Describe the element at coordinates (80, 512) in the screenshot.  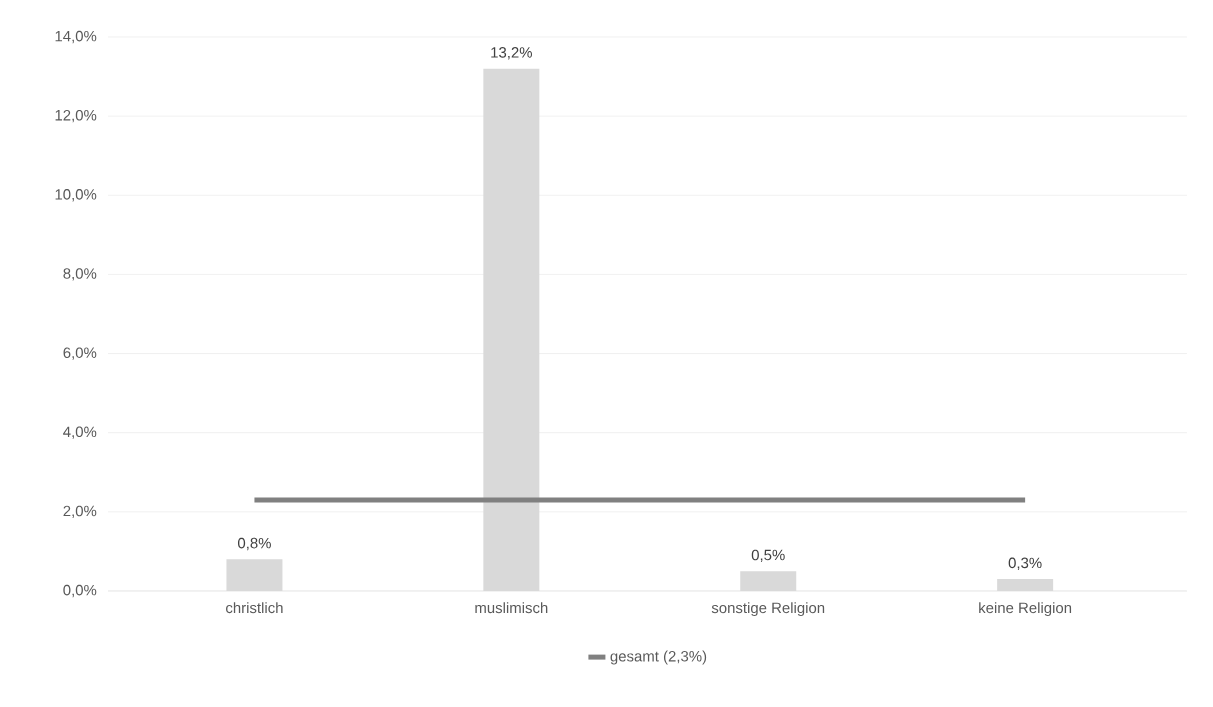
I see `y-tick-label: 2,0%` at that location.